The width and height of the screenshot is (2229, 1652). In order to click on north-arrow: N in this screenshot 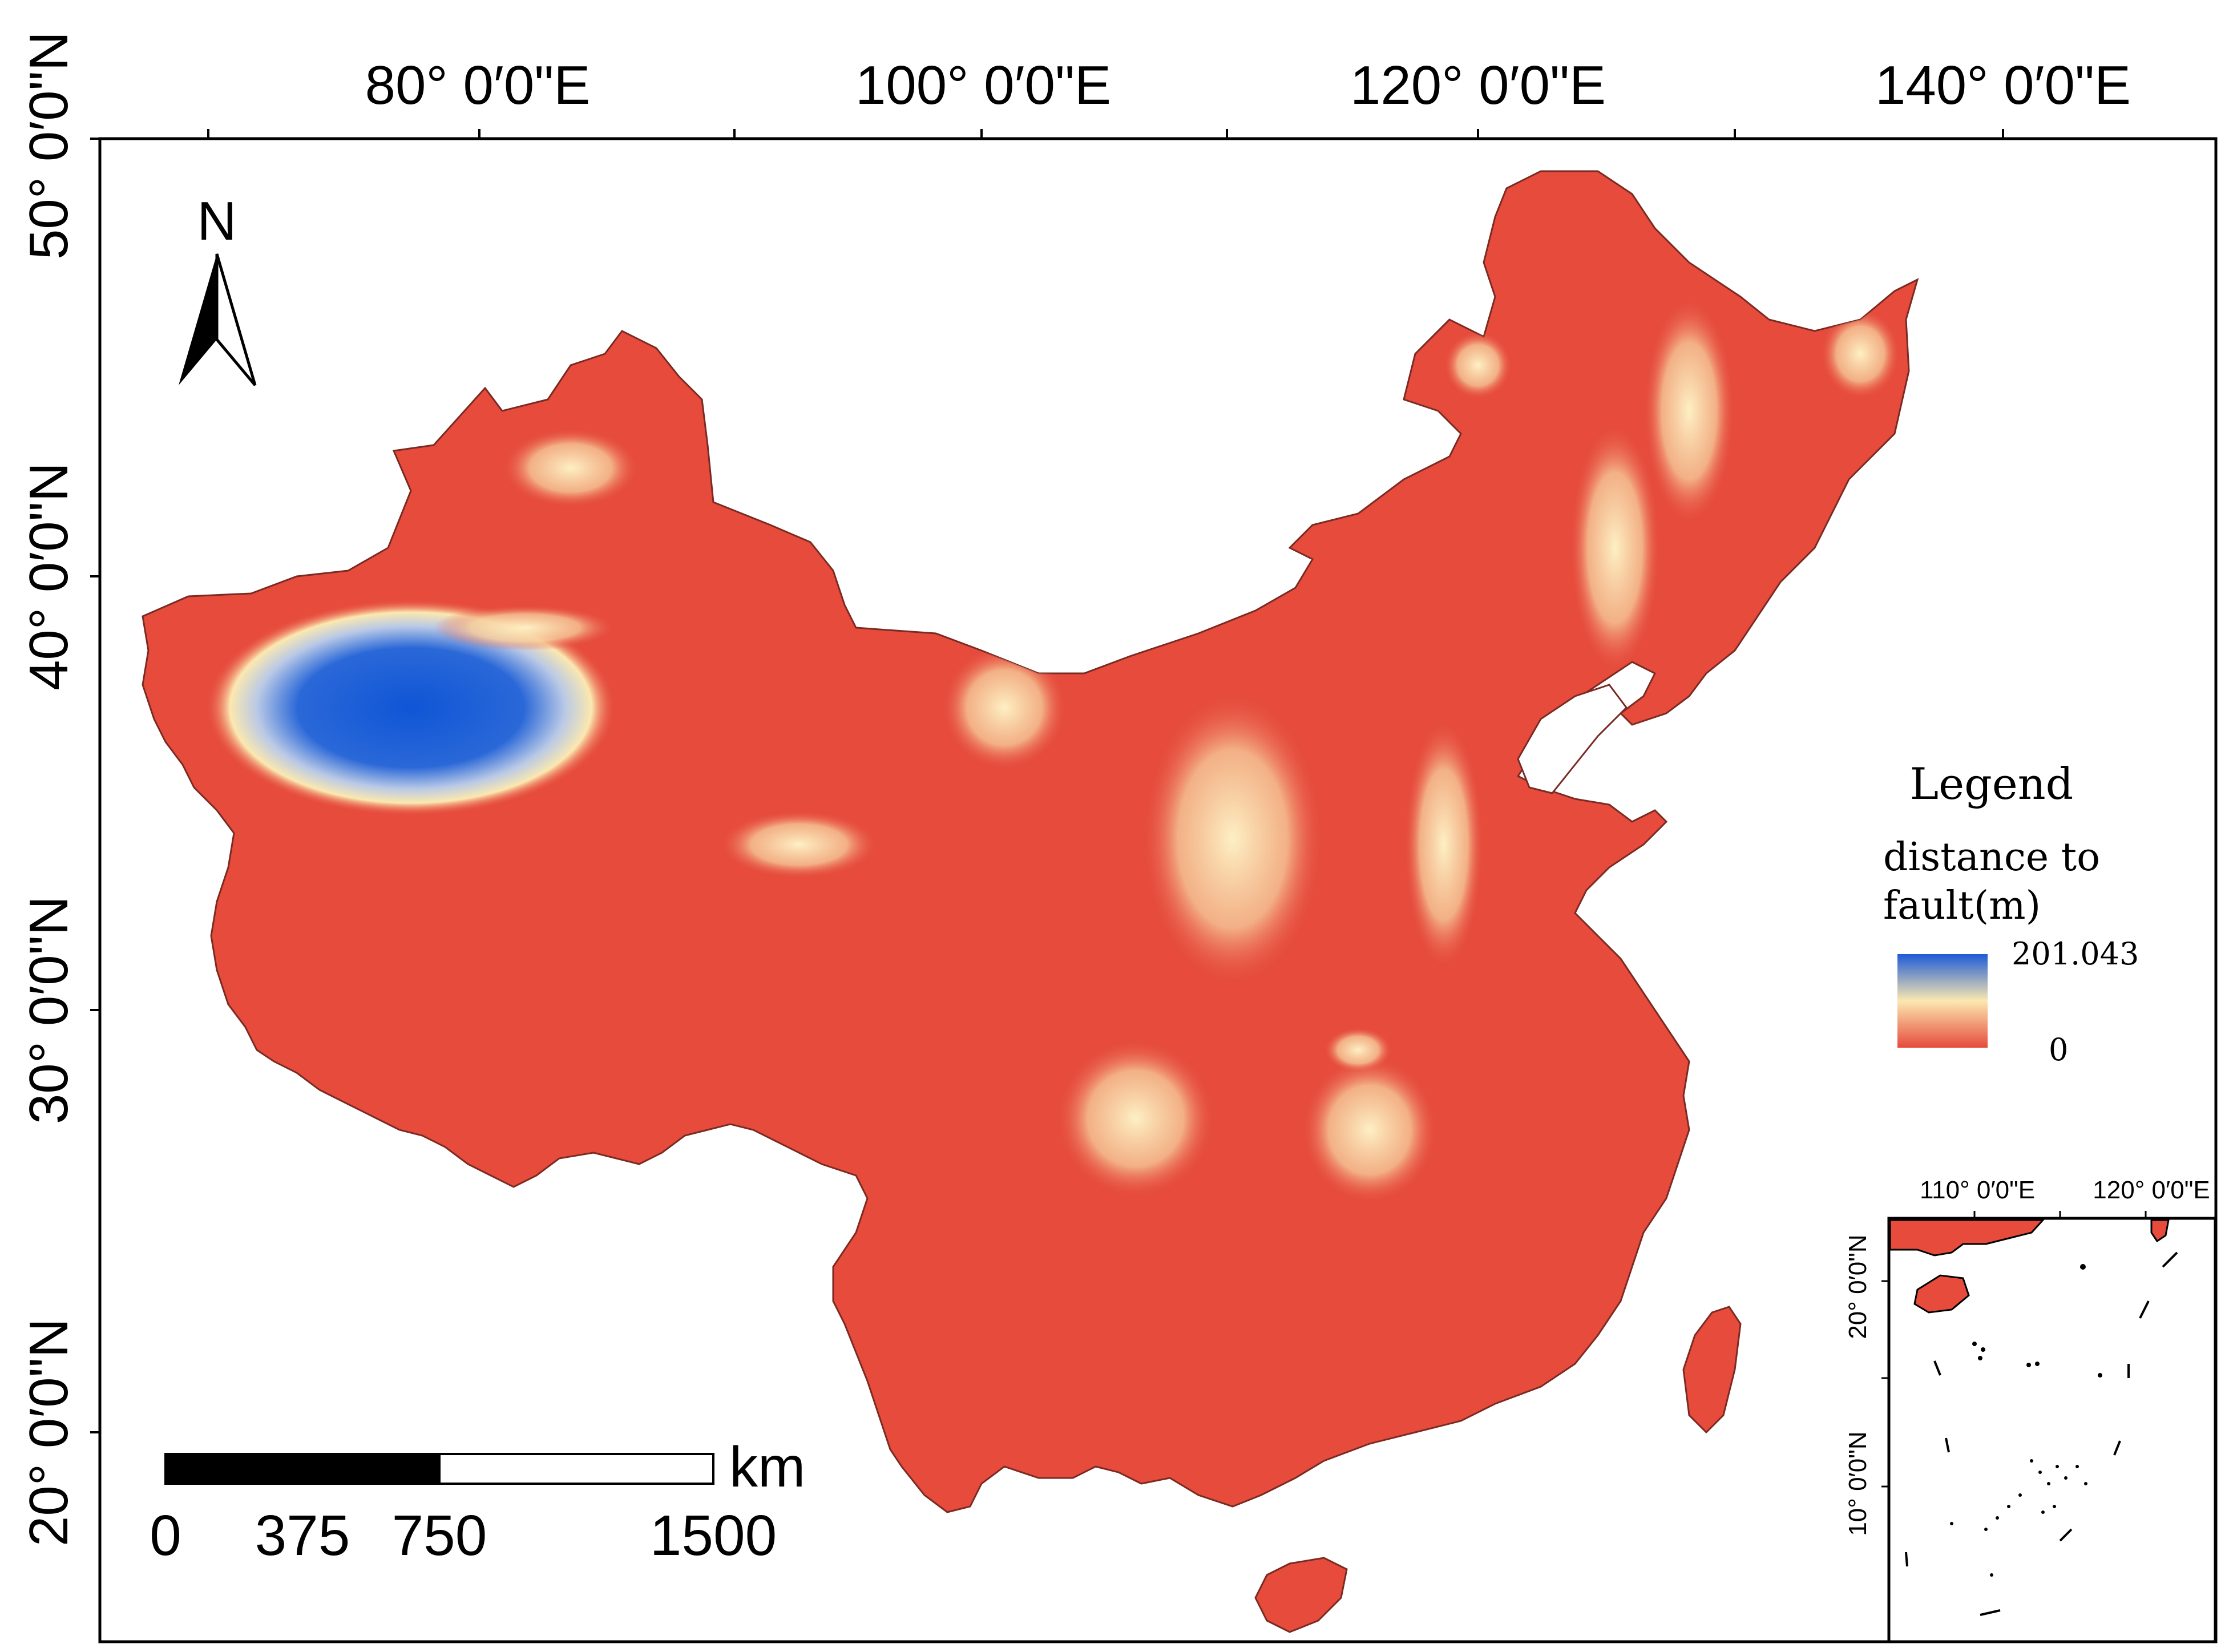, I will do `click(218, 288)`.